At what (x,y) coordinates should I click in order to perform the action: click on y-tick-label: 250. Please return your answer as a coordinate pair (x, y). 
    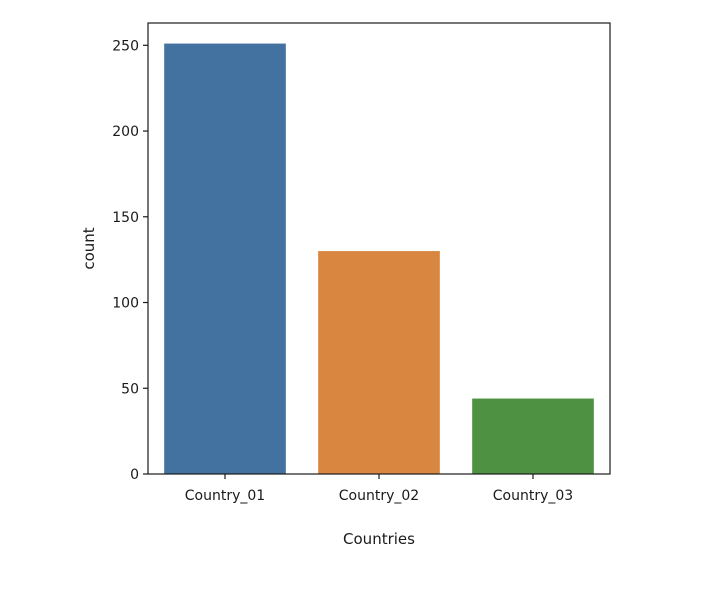
    Looking at the image, I should click on (125, 46).